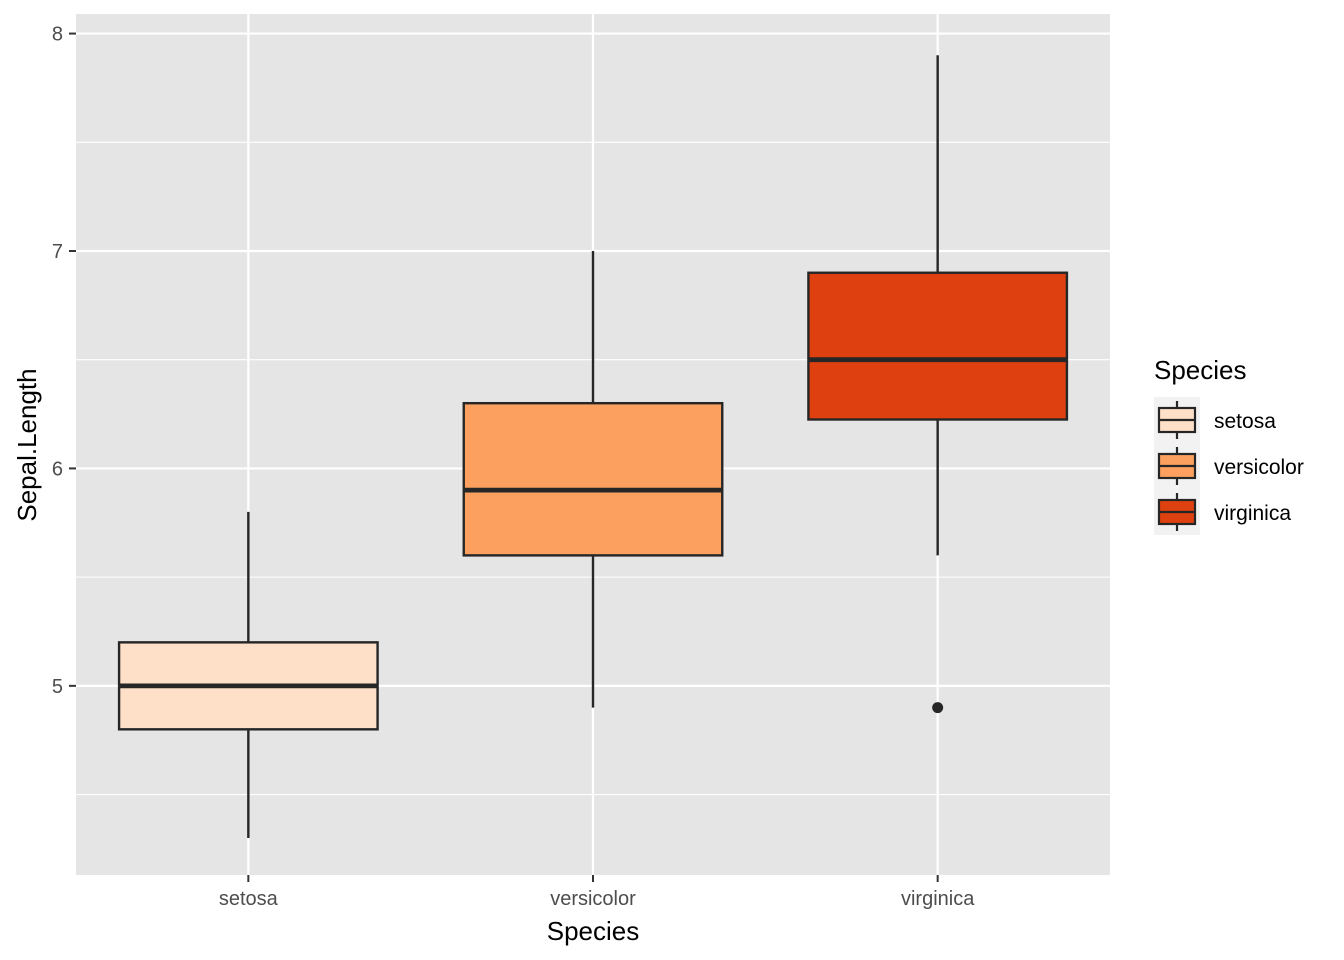 The width and height of the screenshot is (1344, 960). I want to click on y-axis-title: Sepal.Length, so click(27, 444).